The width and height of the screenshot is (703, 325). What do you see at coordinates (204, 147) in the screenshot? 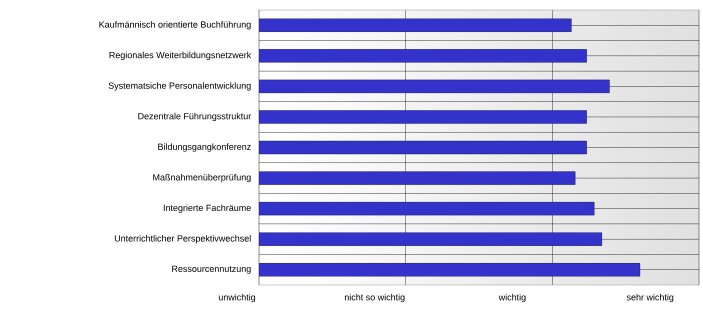
I see `y-tick-label: Bildungsgangkonferenz` at bounding box center [204, 147].